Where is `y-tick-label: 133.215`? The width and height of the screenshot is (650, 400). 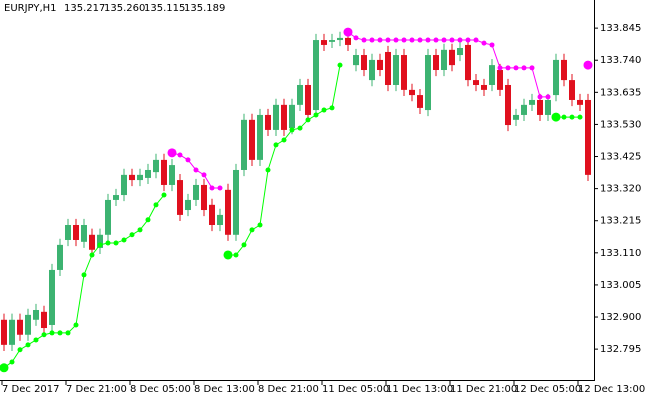 y-tick-label: 133.215 is located at coordinates (620, 221).